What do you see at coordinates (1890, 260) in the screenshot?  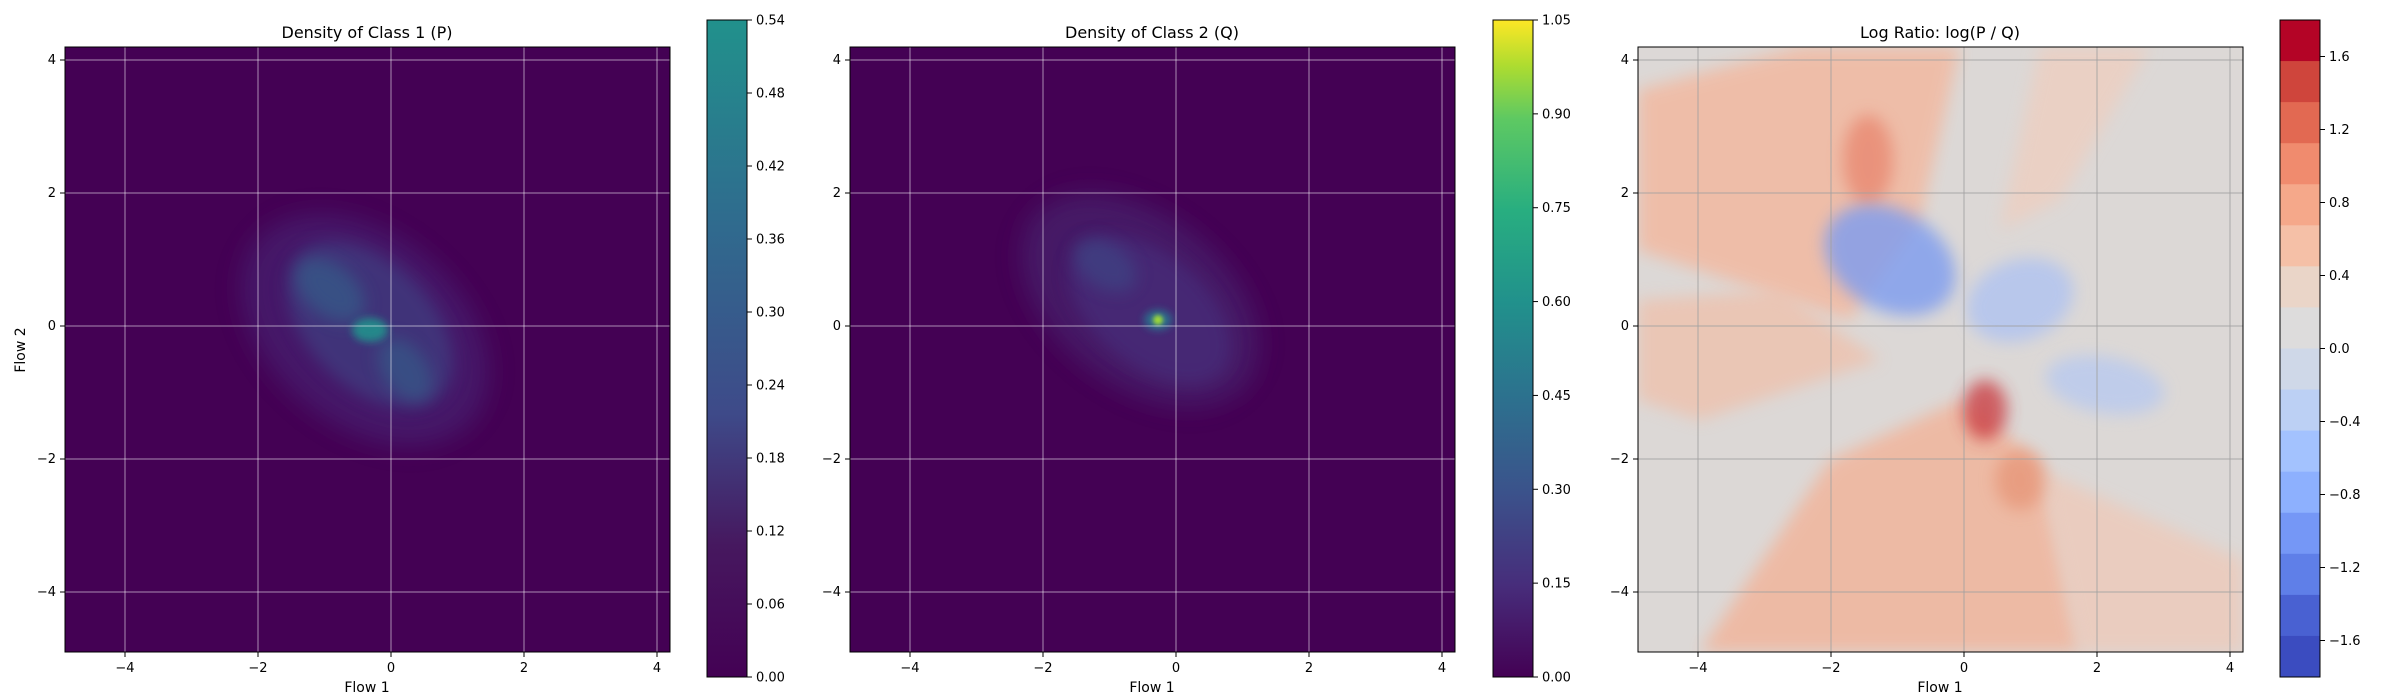 I see `panel3-coldspot-left` at bounding box center [1890, 260].